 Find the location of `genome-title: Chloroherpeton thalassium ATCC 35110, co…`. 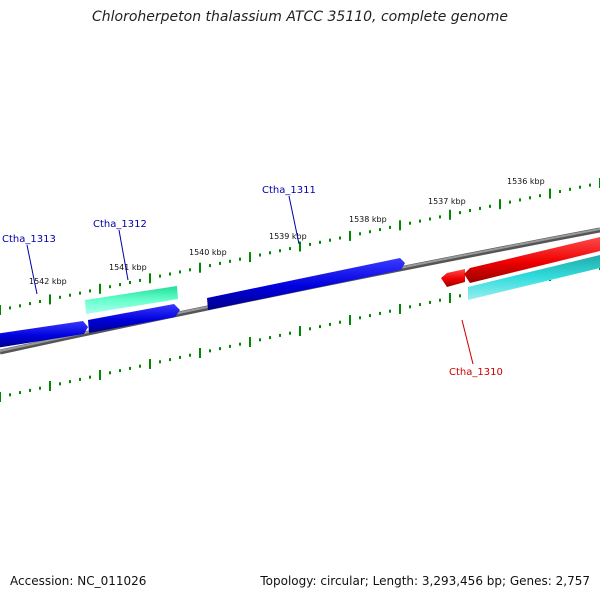

genome-title: Chloroherpeton thalassium ATCC 35110, co… is located at coordinates (300, 17).